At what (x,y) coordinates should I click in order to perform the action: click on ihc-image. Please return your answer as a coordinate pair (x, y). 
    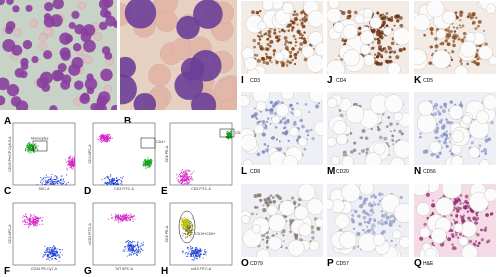
    Looking at the image, I should click on (455, 128).